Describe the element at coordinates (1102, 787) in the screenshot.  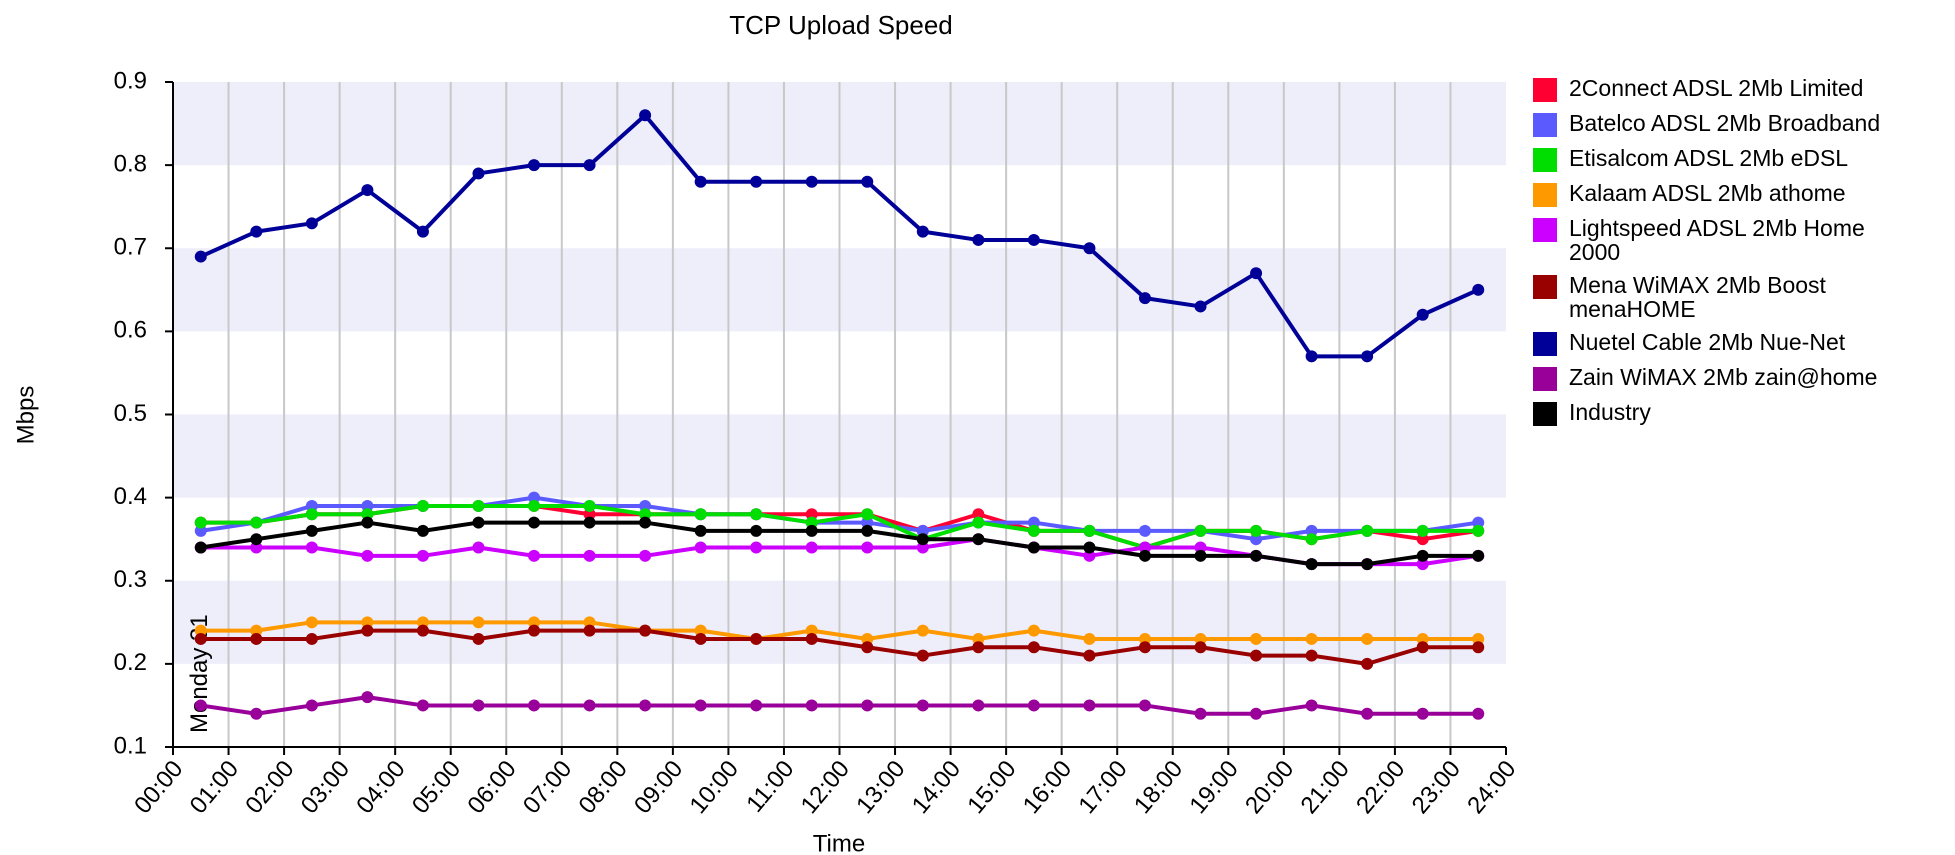
I see `x-tick-label: 17:00` at that location.